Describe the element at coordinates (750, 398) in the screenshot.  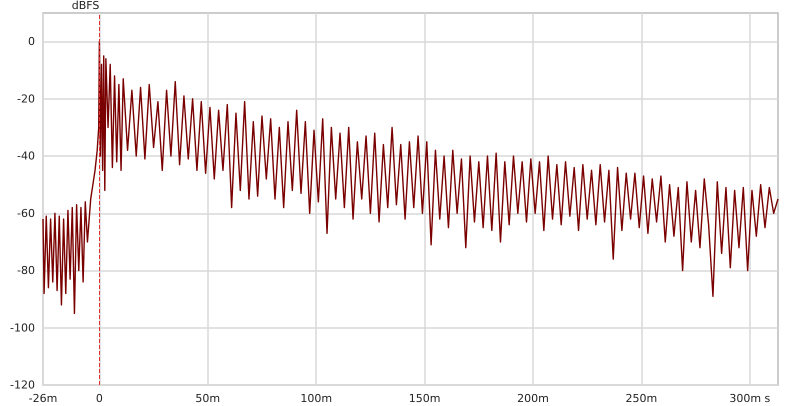
I see `x-tick-label: 300m s` at that location.